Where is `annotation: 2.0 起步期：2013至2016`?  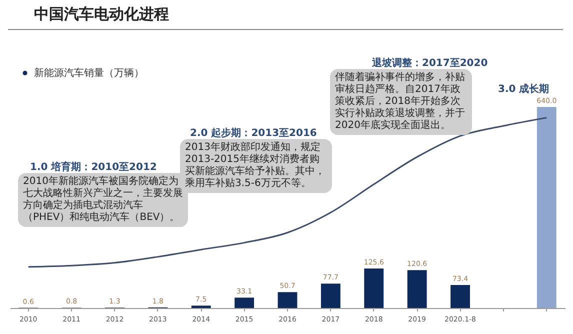
annotation: 2.0 起步期：2013至2016 is located at coordinates (253, 133).